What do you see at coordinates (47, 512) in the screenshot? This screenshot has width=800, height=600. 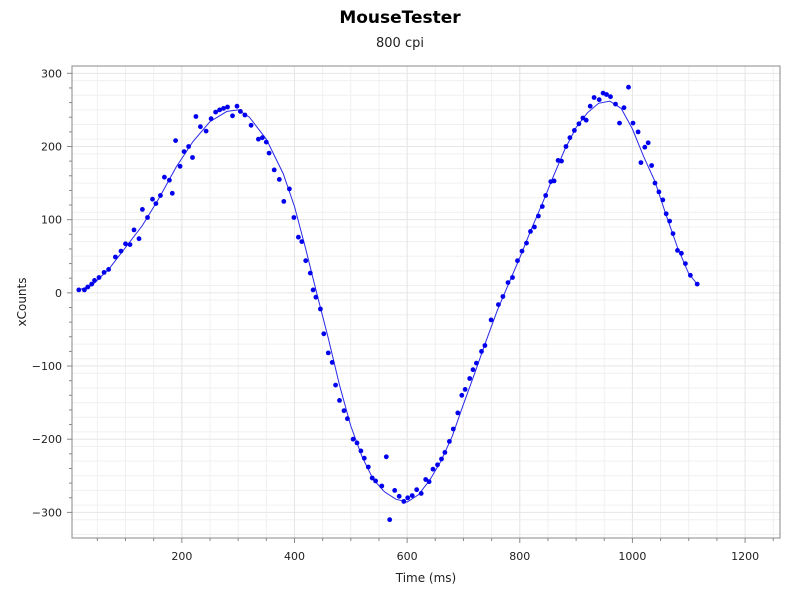 I see `y-tick-label: −300` at bounding box center [47, 512].